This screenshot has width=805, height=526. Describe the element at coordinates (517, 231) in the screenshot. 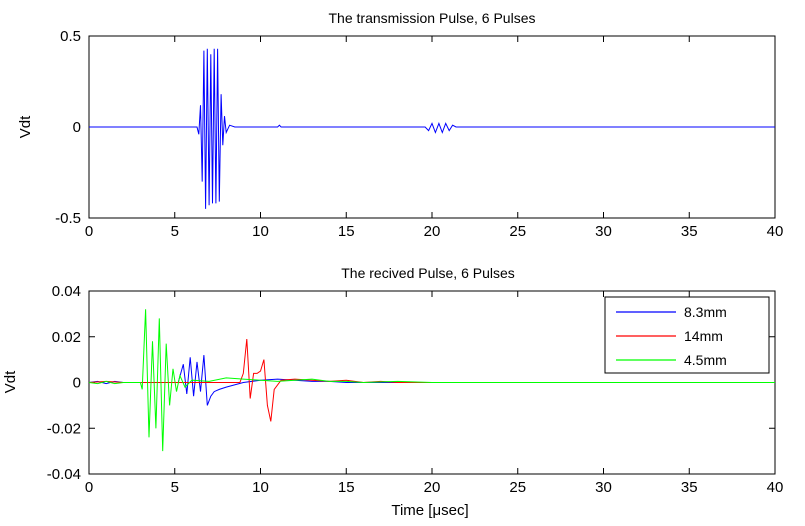

I see `transmission-x-tick-label: 25` at that location.